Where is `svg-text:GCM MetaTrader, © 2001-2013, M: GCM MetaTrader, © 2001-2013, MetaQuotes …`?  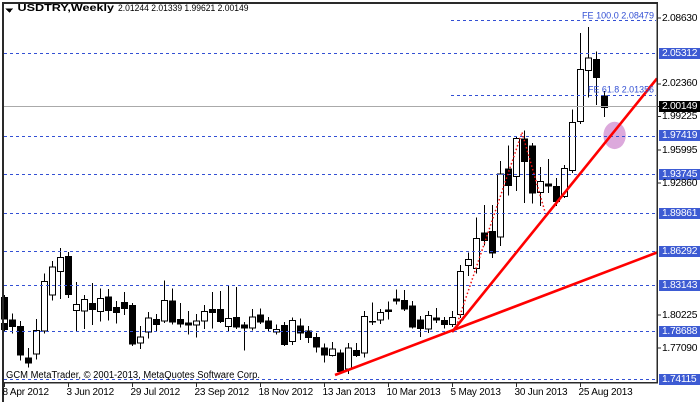
svg-text:GCM MetaTrader, © 2001-2013, M: GCM MetaTrader, © 2001-2013, MetaQuotes … is located at coordinates (133, 375).